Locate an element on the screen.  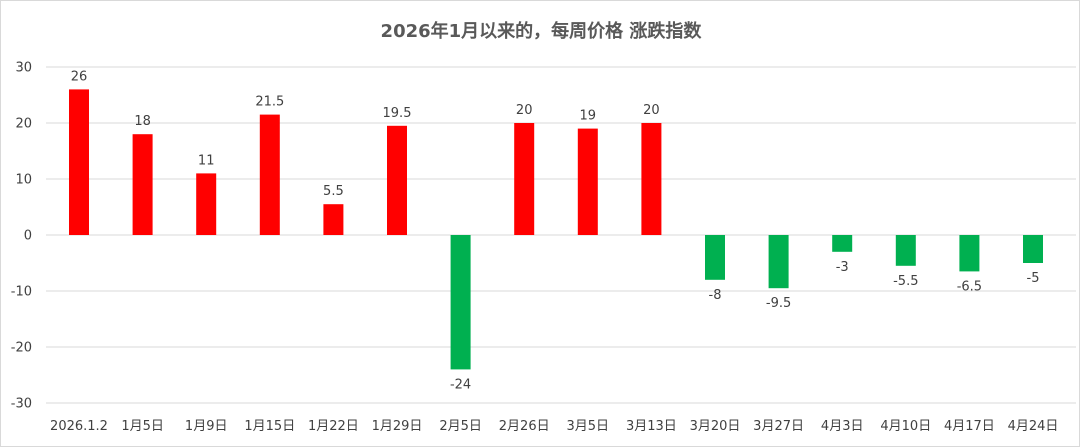
data-label: 19 is located at coordinates (588, 116).